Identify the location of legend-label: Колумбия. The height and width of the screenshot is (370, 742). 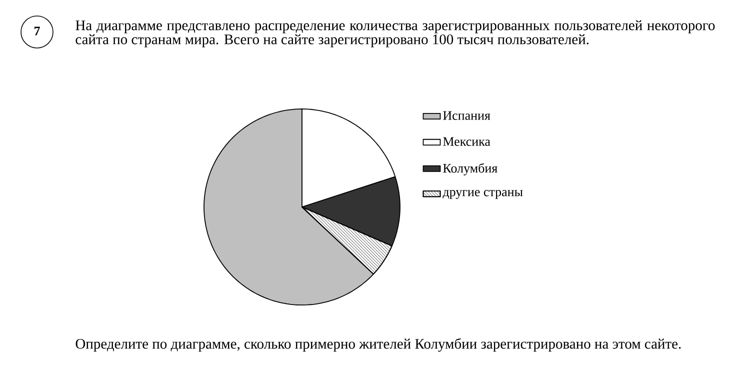
(470, 169).